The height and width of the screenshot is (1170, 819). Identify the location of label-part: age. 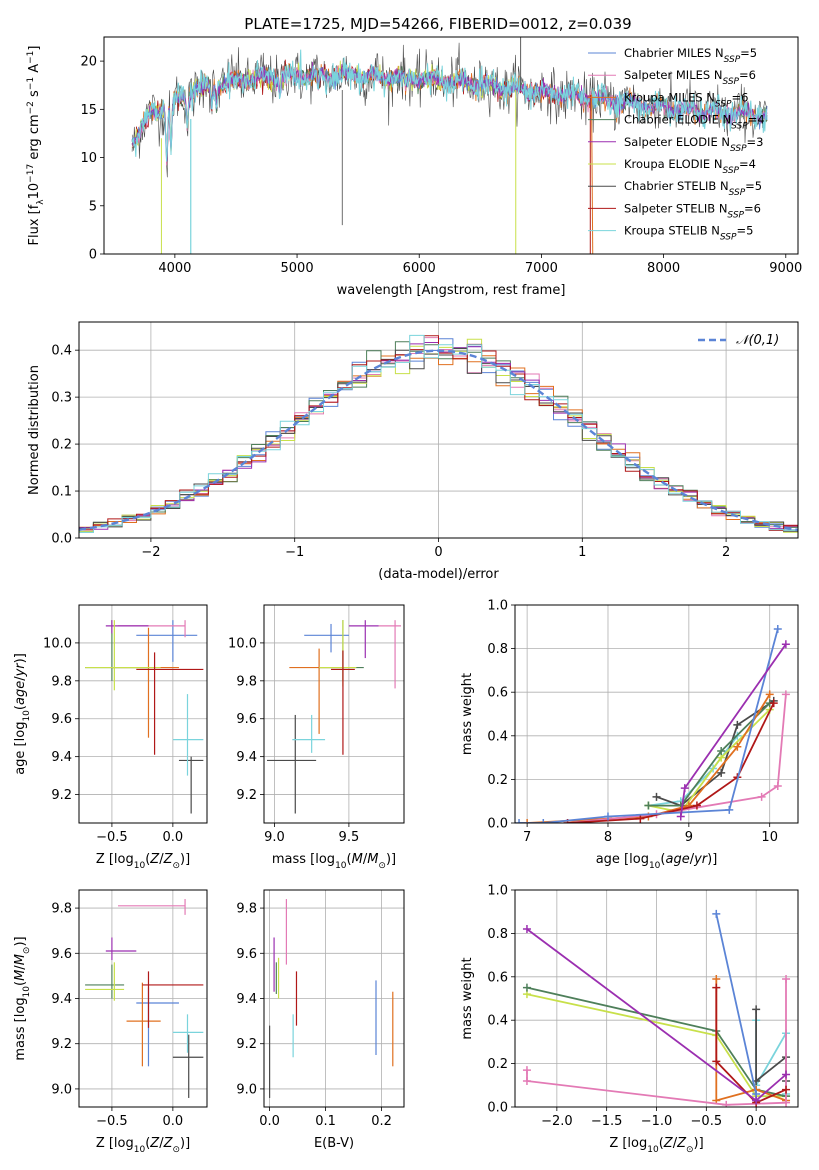
(677, 859).